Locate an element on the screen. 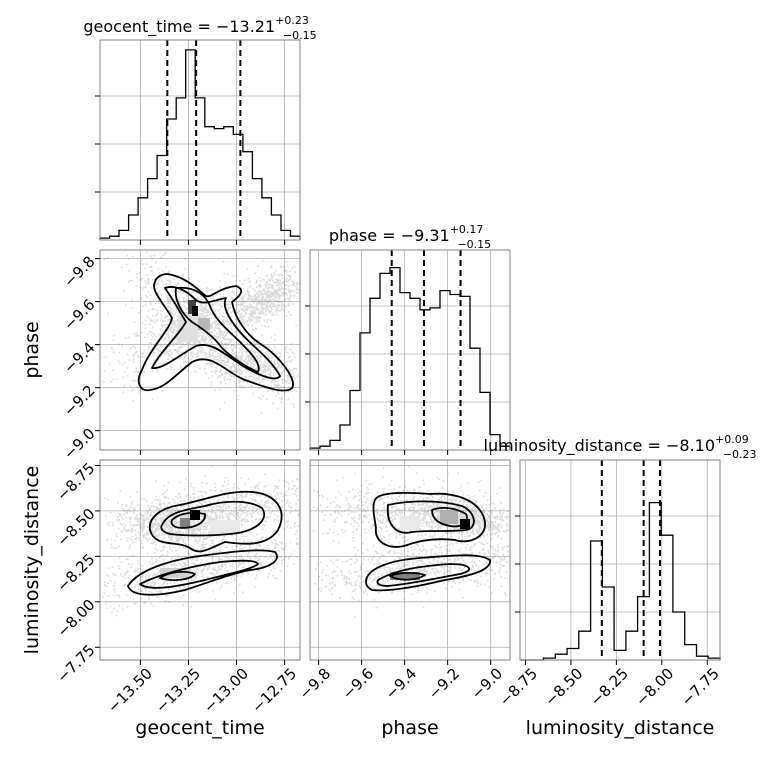 This screenshot has width=760, height=760. xtick-label-geocent_time-1: −13.25 is located at coordinates (178, 690).